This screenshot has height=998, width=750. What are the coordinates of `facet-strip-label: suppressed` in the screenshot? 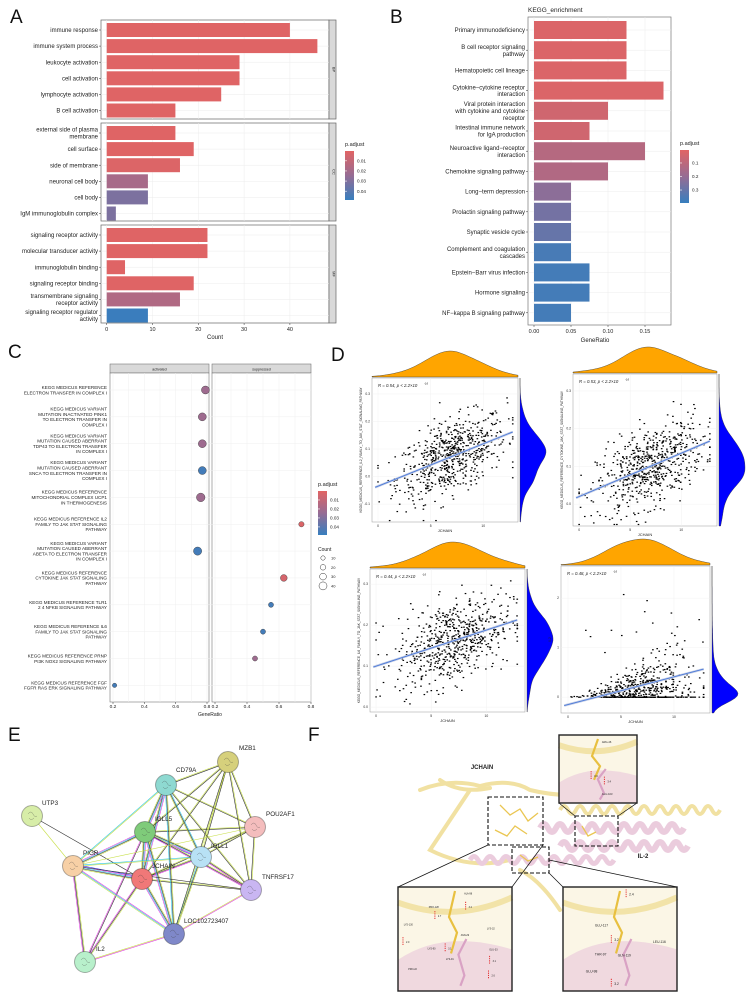 It's located at (261, 370).